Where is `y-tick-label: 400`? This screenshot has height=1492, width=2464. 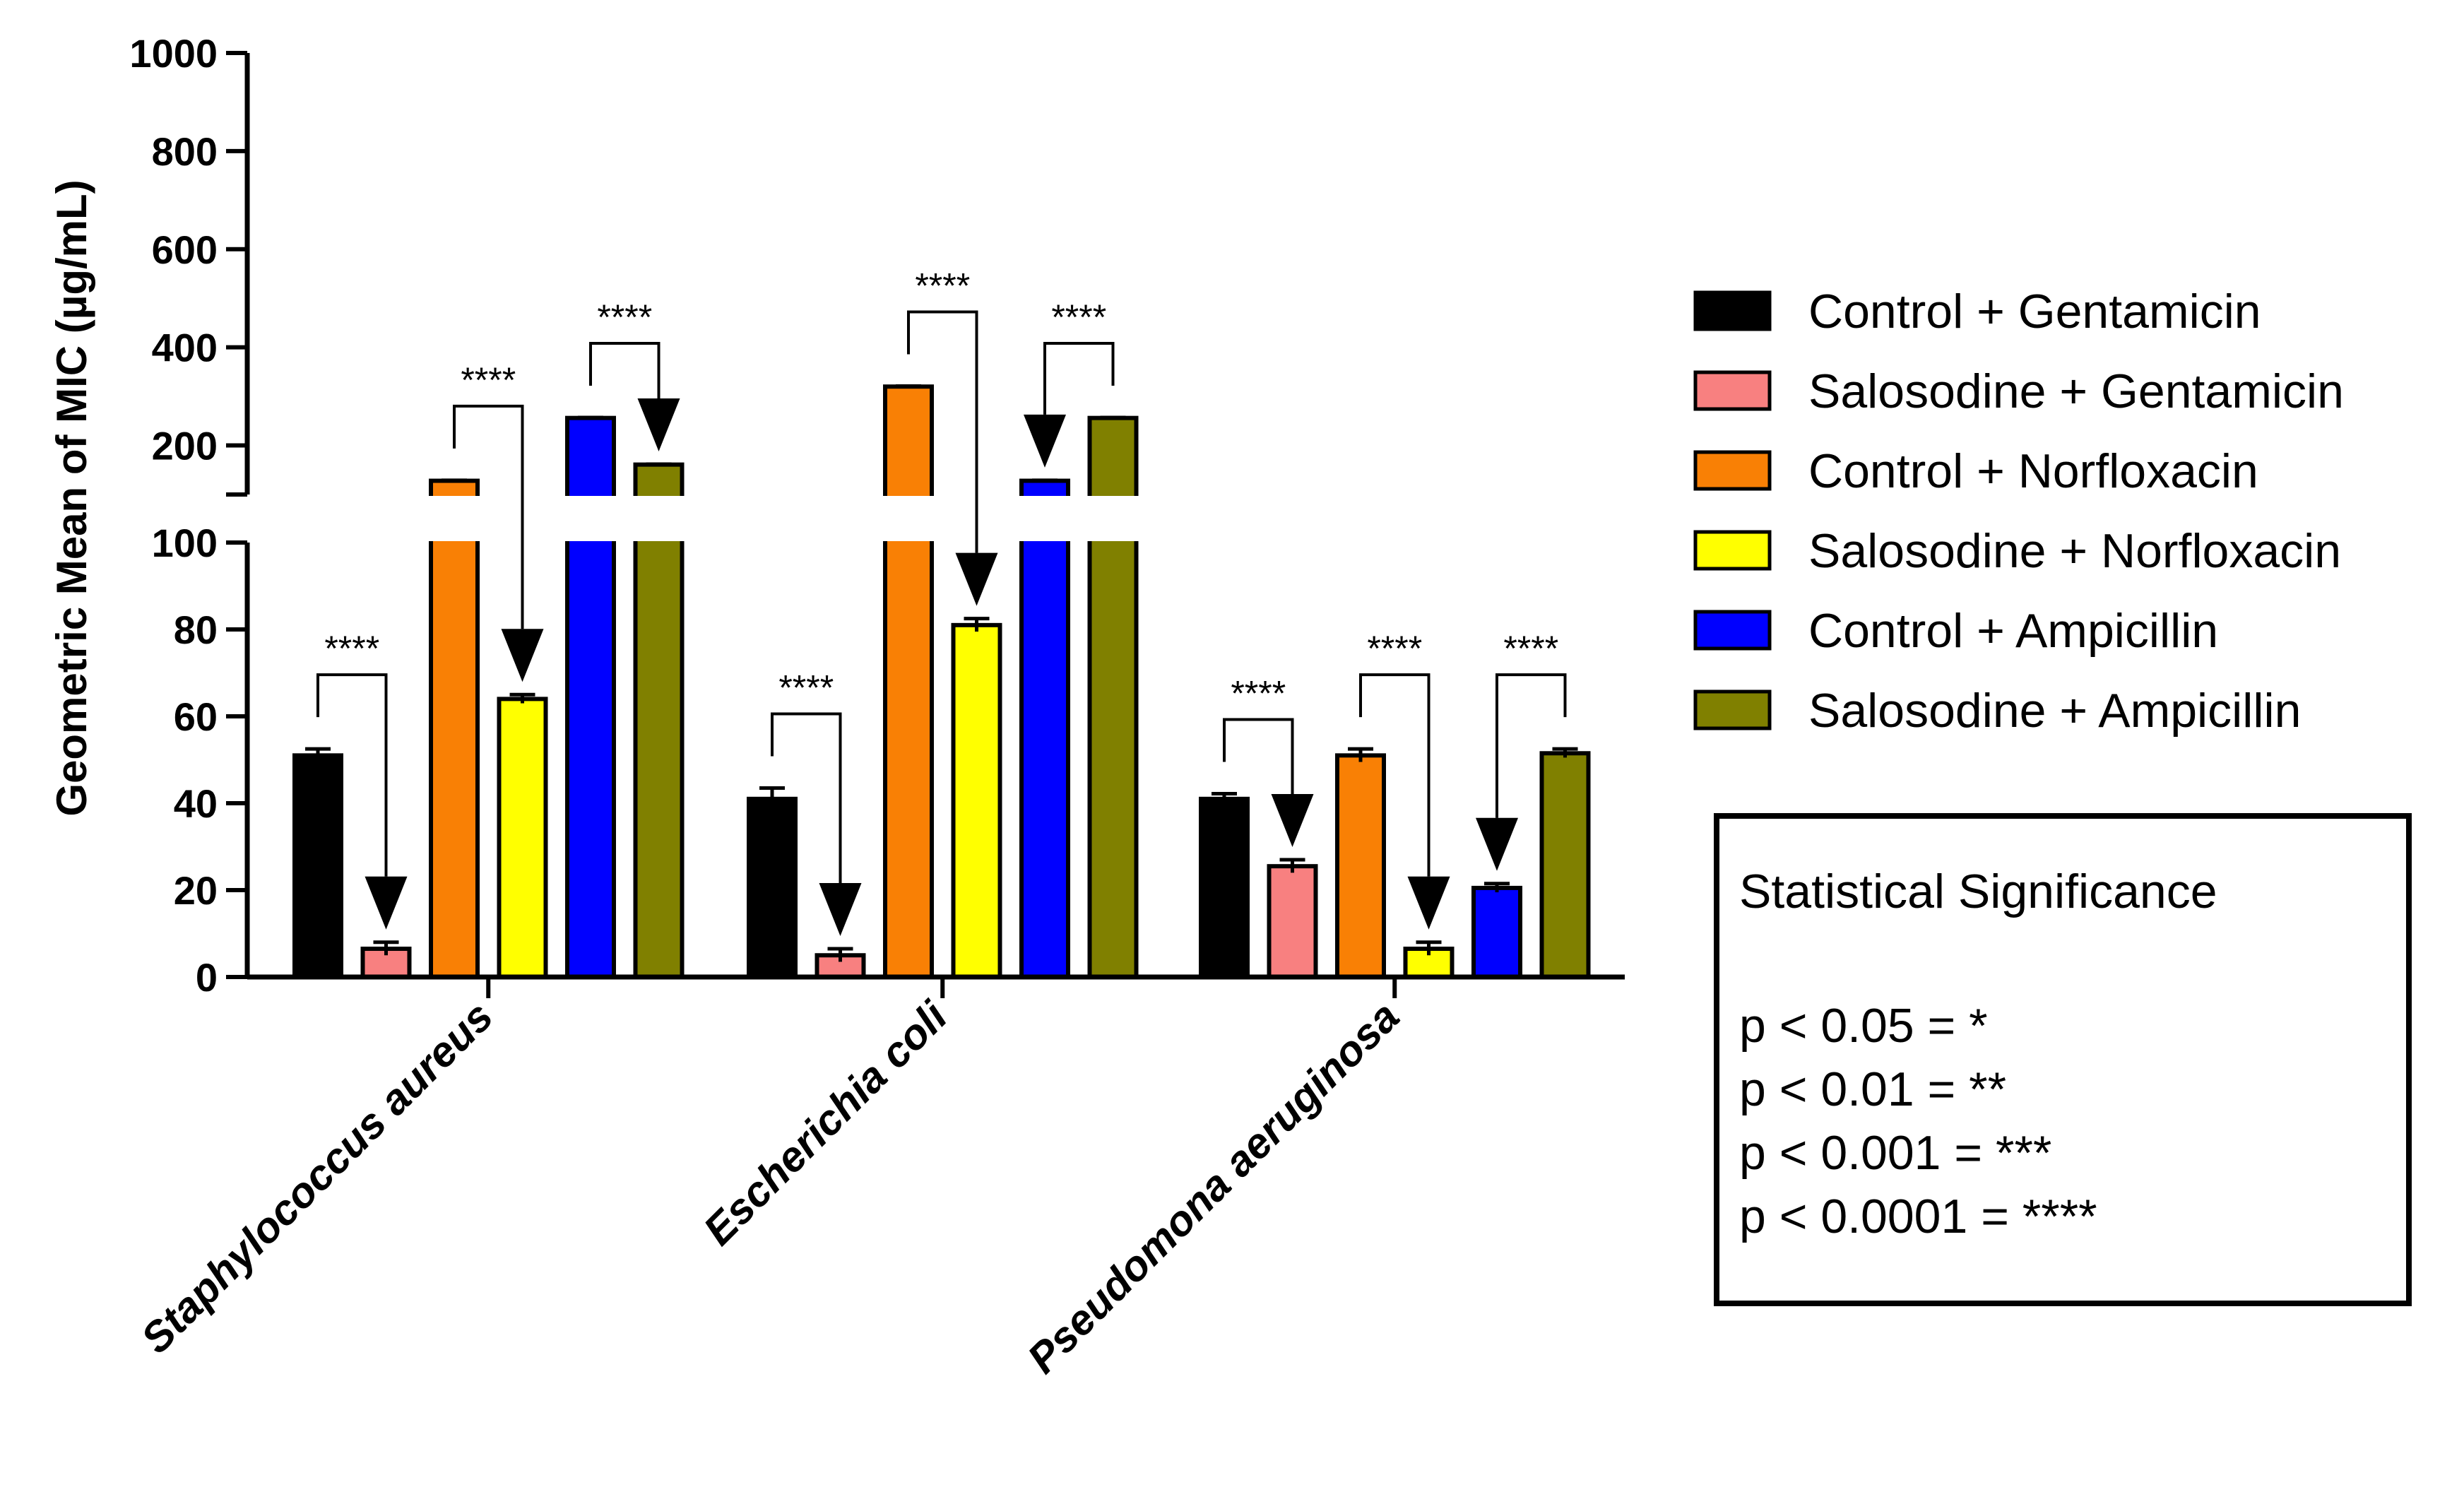 y-tick-label: 400 is located at coordinates (185, 348).